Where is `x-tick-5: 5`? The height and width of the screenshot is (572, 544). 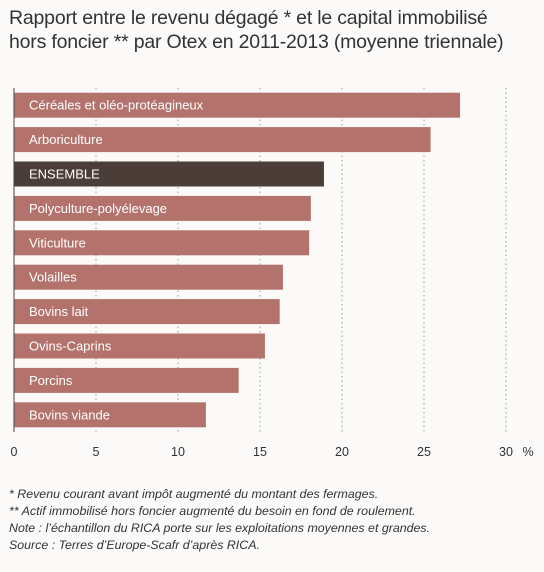
x-tick-5: 5 is located at coordinates (96, 452).